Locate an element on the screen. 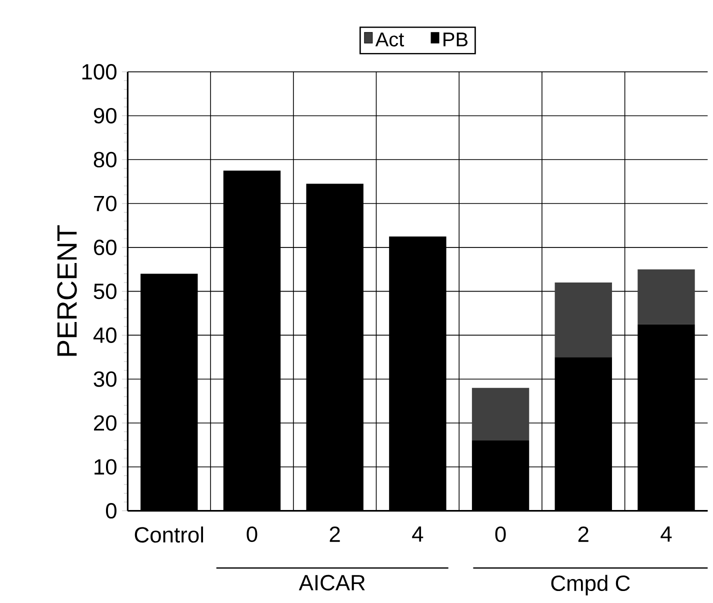  y-tick-label: 60 is located at coordinates (105, 248).